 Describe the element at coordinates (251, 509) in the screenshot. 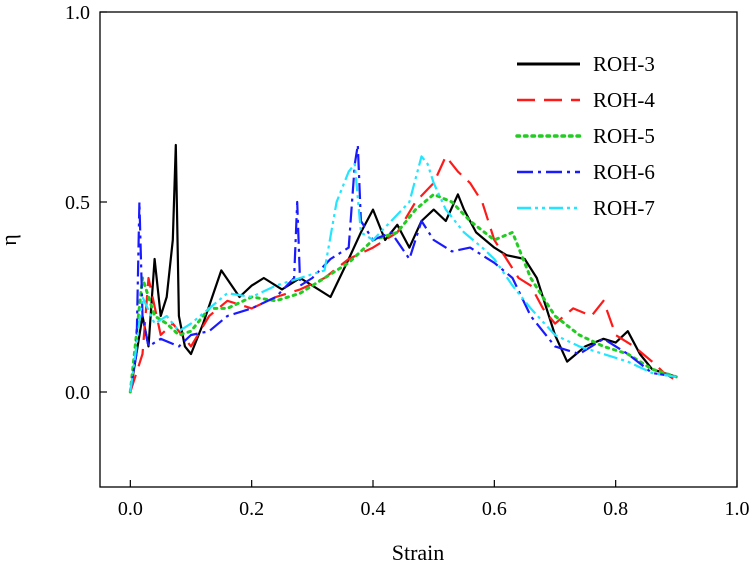

I see `x-tick-label: 0.2` at that location.